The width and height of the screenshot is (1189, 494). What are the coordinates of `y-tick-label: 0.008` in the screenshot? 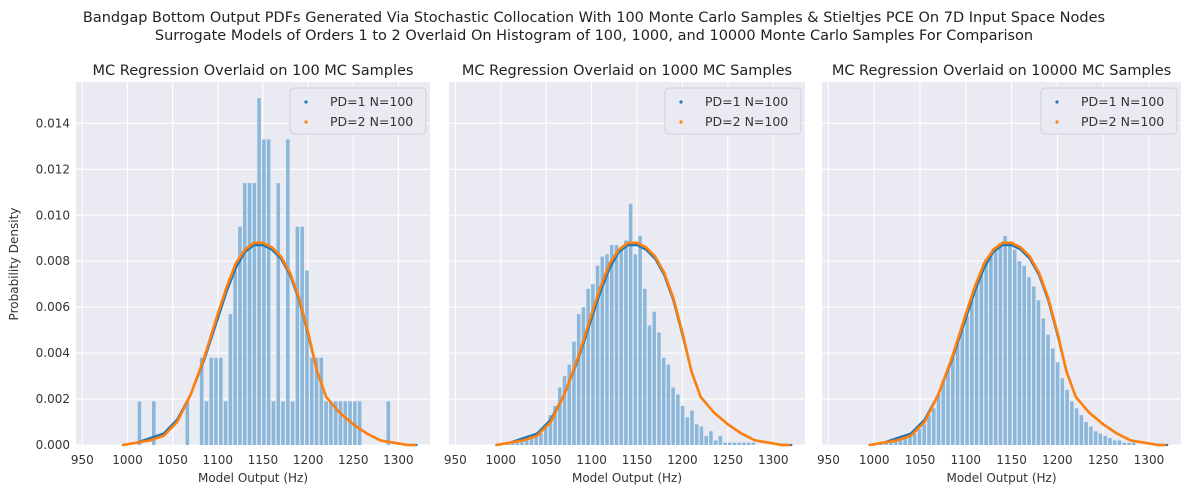 It's located at (53, 261).